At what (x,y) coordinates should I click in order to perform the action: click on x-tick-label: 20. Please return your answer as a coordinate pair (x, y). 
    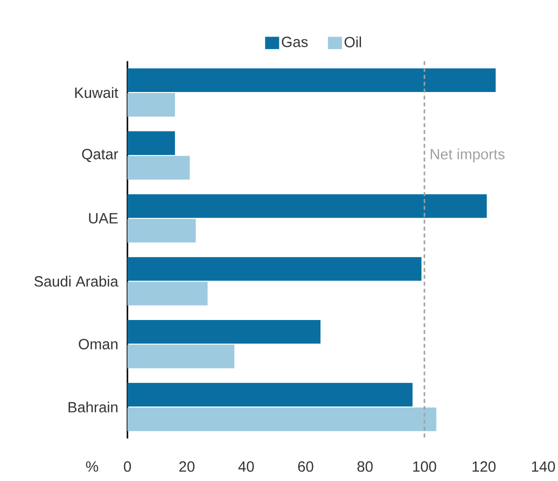
    Looking at the image, I should click on (186, 466).